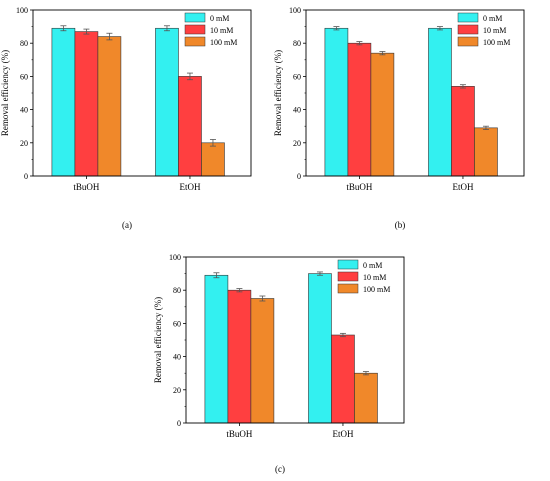  What do you see at coordinates (280, 469) in the screenshot?
I see `panel-label: (c)` at bounding box center [280, 469].